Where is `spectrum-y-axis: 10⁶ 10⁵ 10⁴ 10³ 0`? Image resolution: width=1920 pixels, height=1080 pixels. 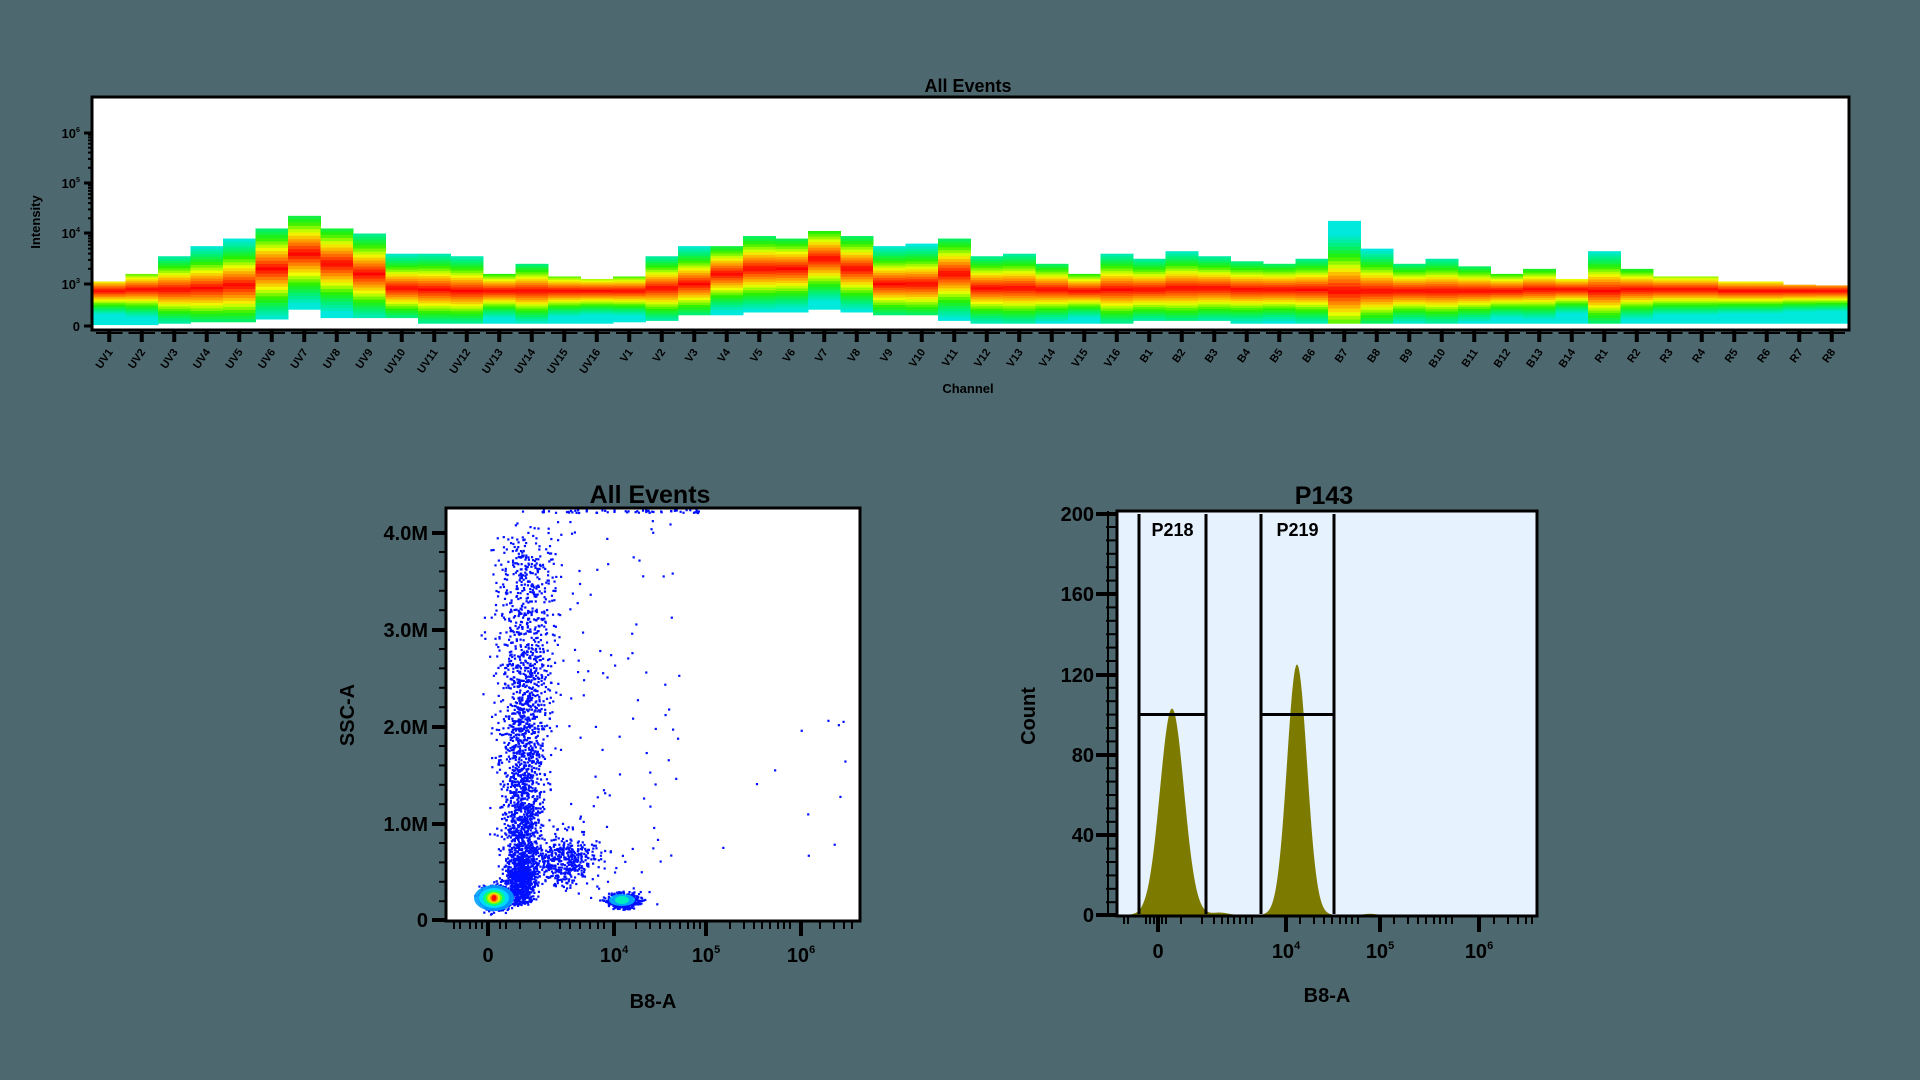 spectrum-y-axis: 10⁶ 10⁵ 10⁴ 10³ 0 is located at coordinates (77, 230).